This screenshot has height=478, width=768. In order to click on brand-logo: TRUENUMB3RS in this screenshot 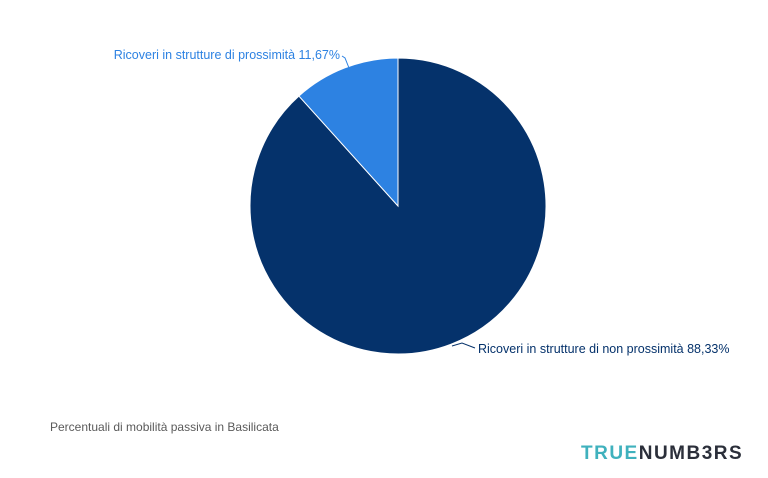, I will do `click(662, 454)`.